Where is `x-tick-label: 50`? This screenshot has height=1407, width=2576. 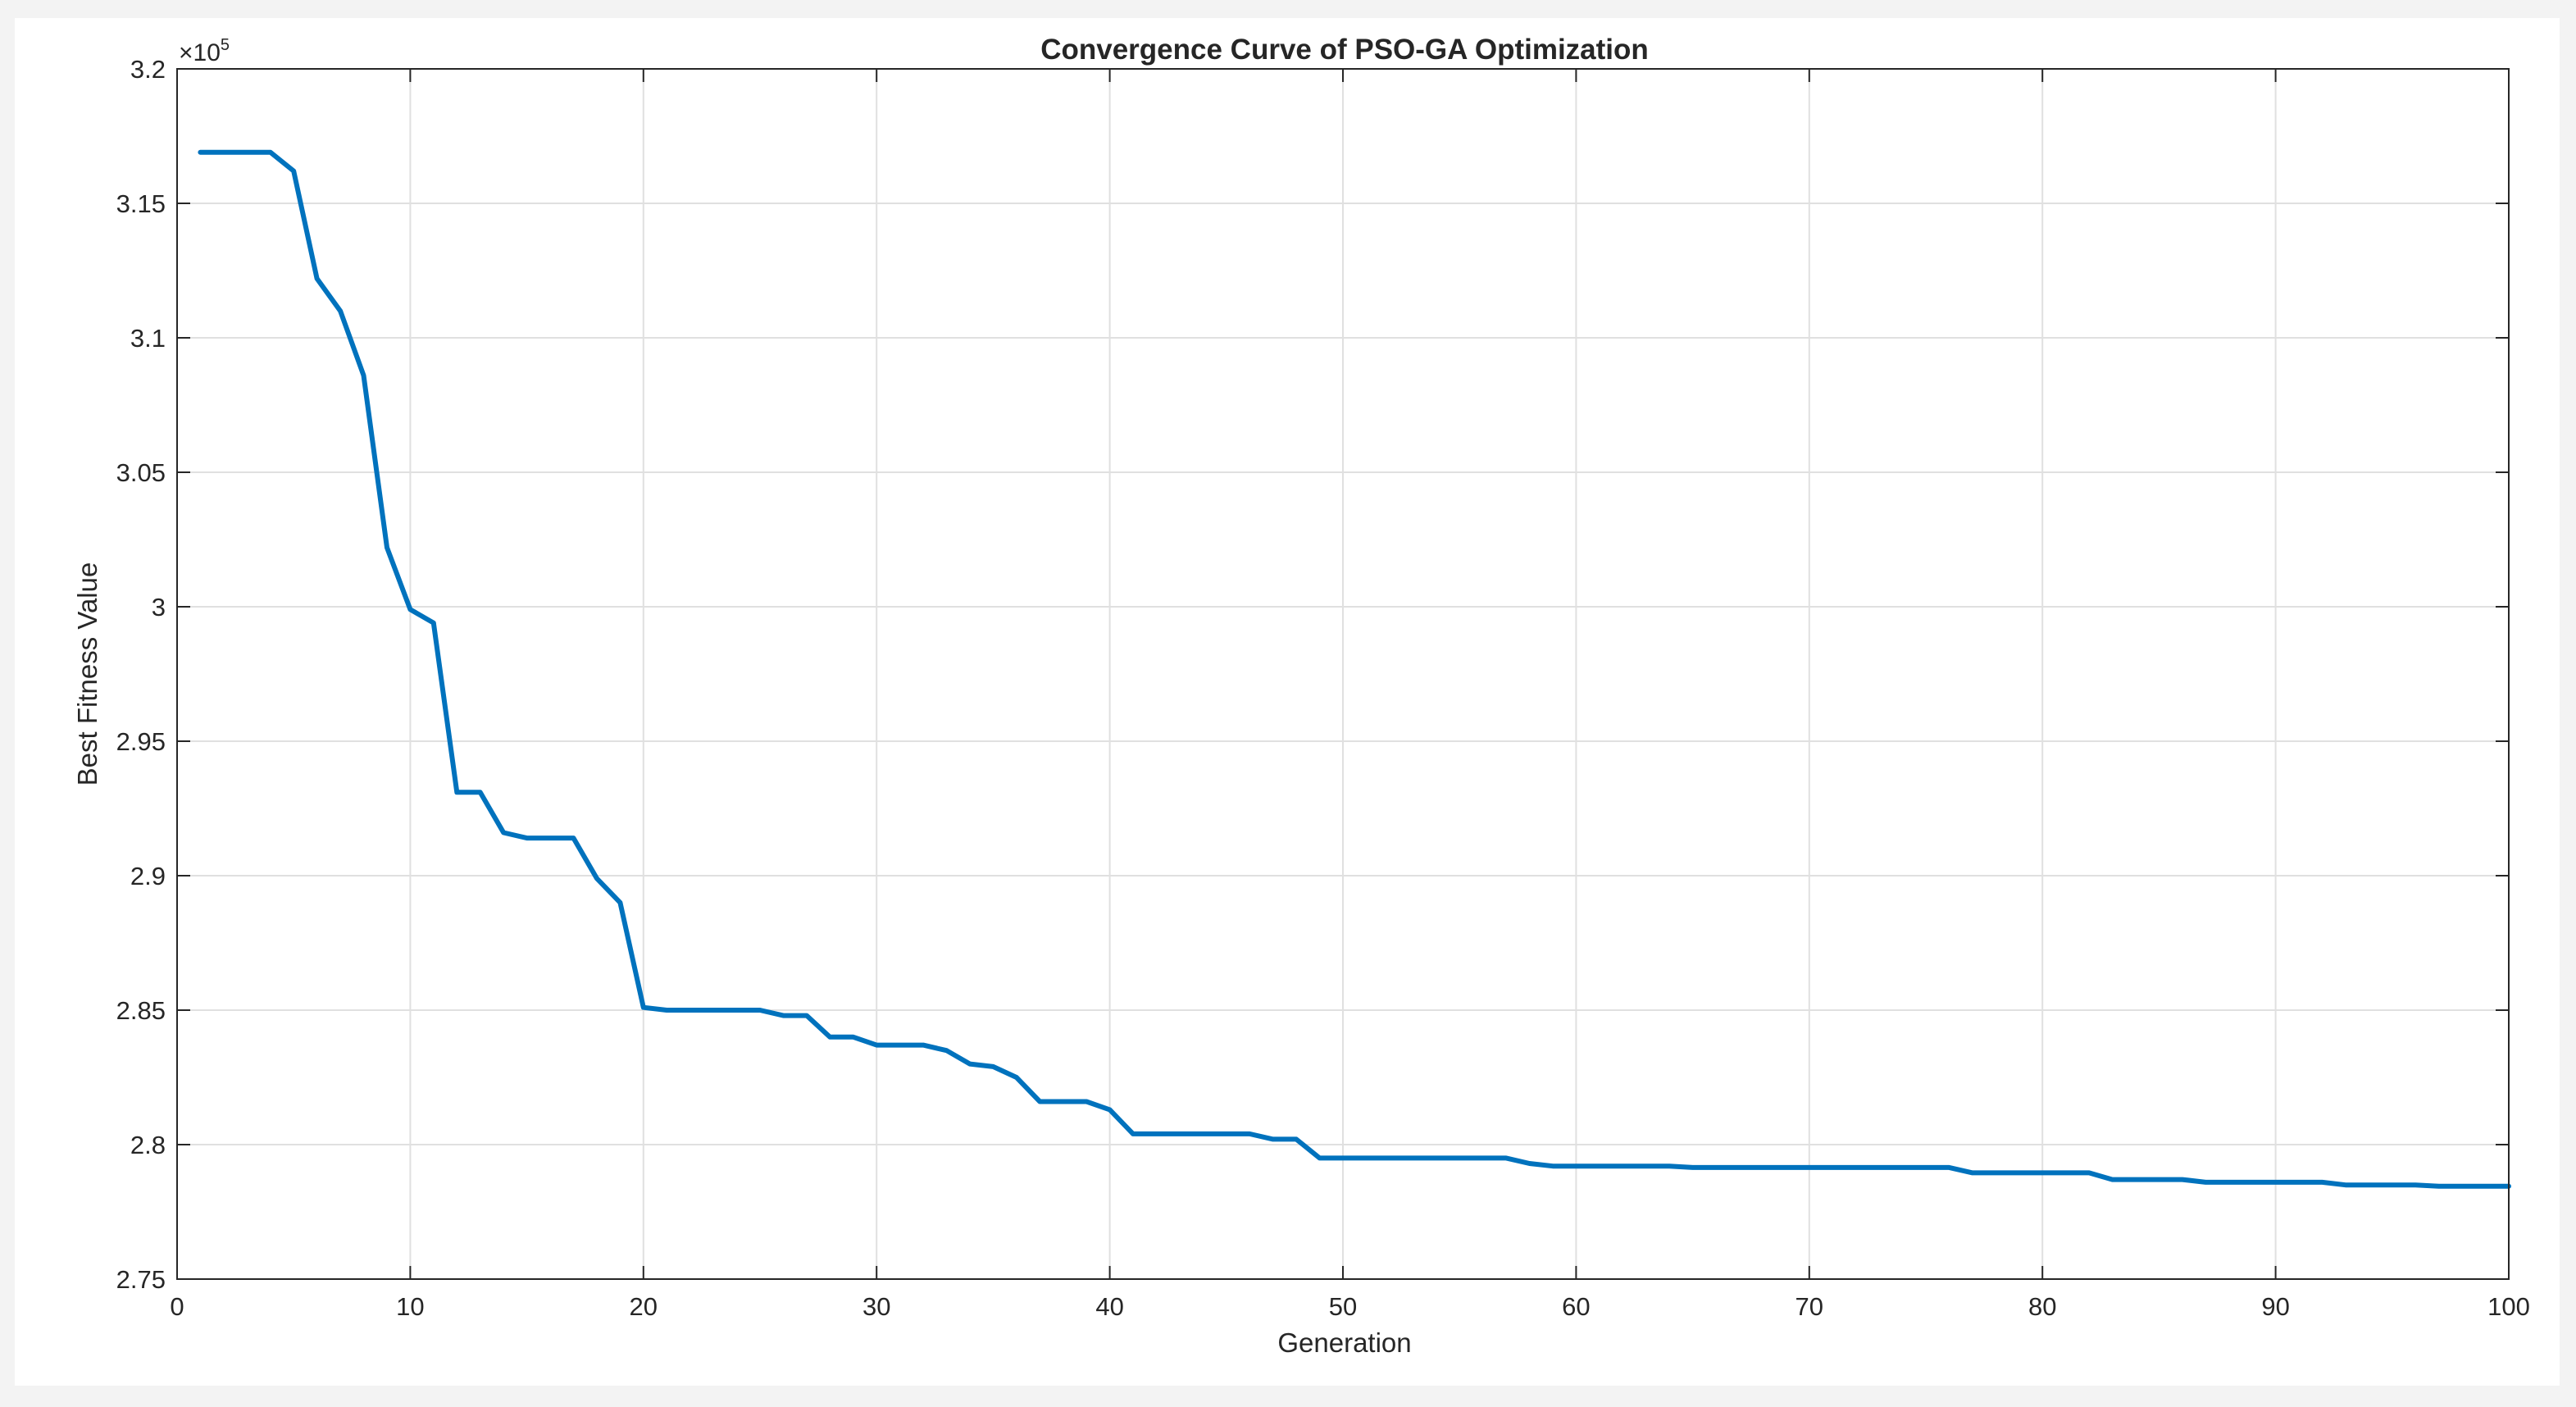 x-tick-label: 50 is located at coordinates (1343, 1306).